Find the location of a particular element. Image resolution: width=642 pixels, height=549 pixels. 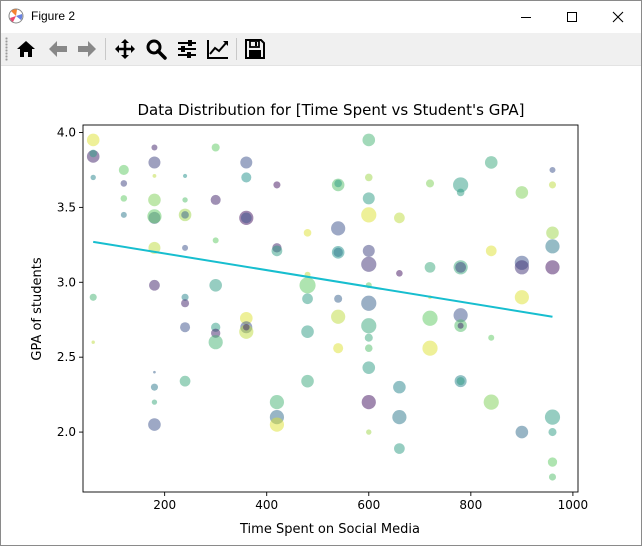

pan-move-icon is located at coordinates (125, 49).